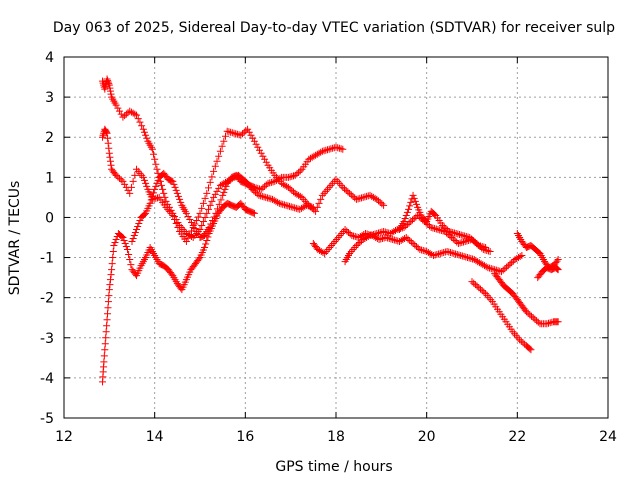  Describe the element at coordinates (49, 218) in the screenshot. I see `y-tick-label: 0` at that location.